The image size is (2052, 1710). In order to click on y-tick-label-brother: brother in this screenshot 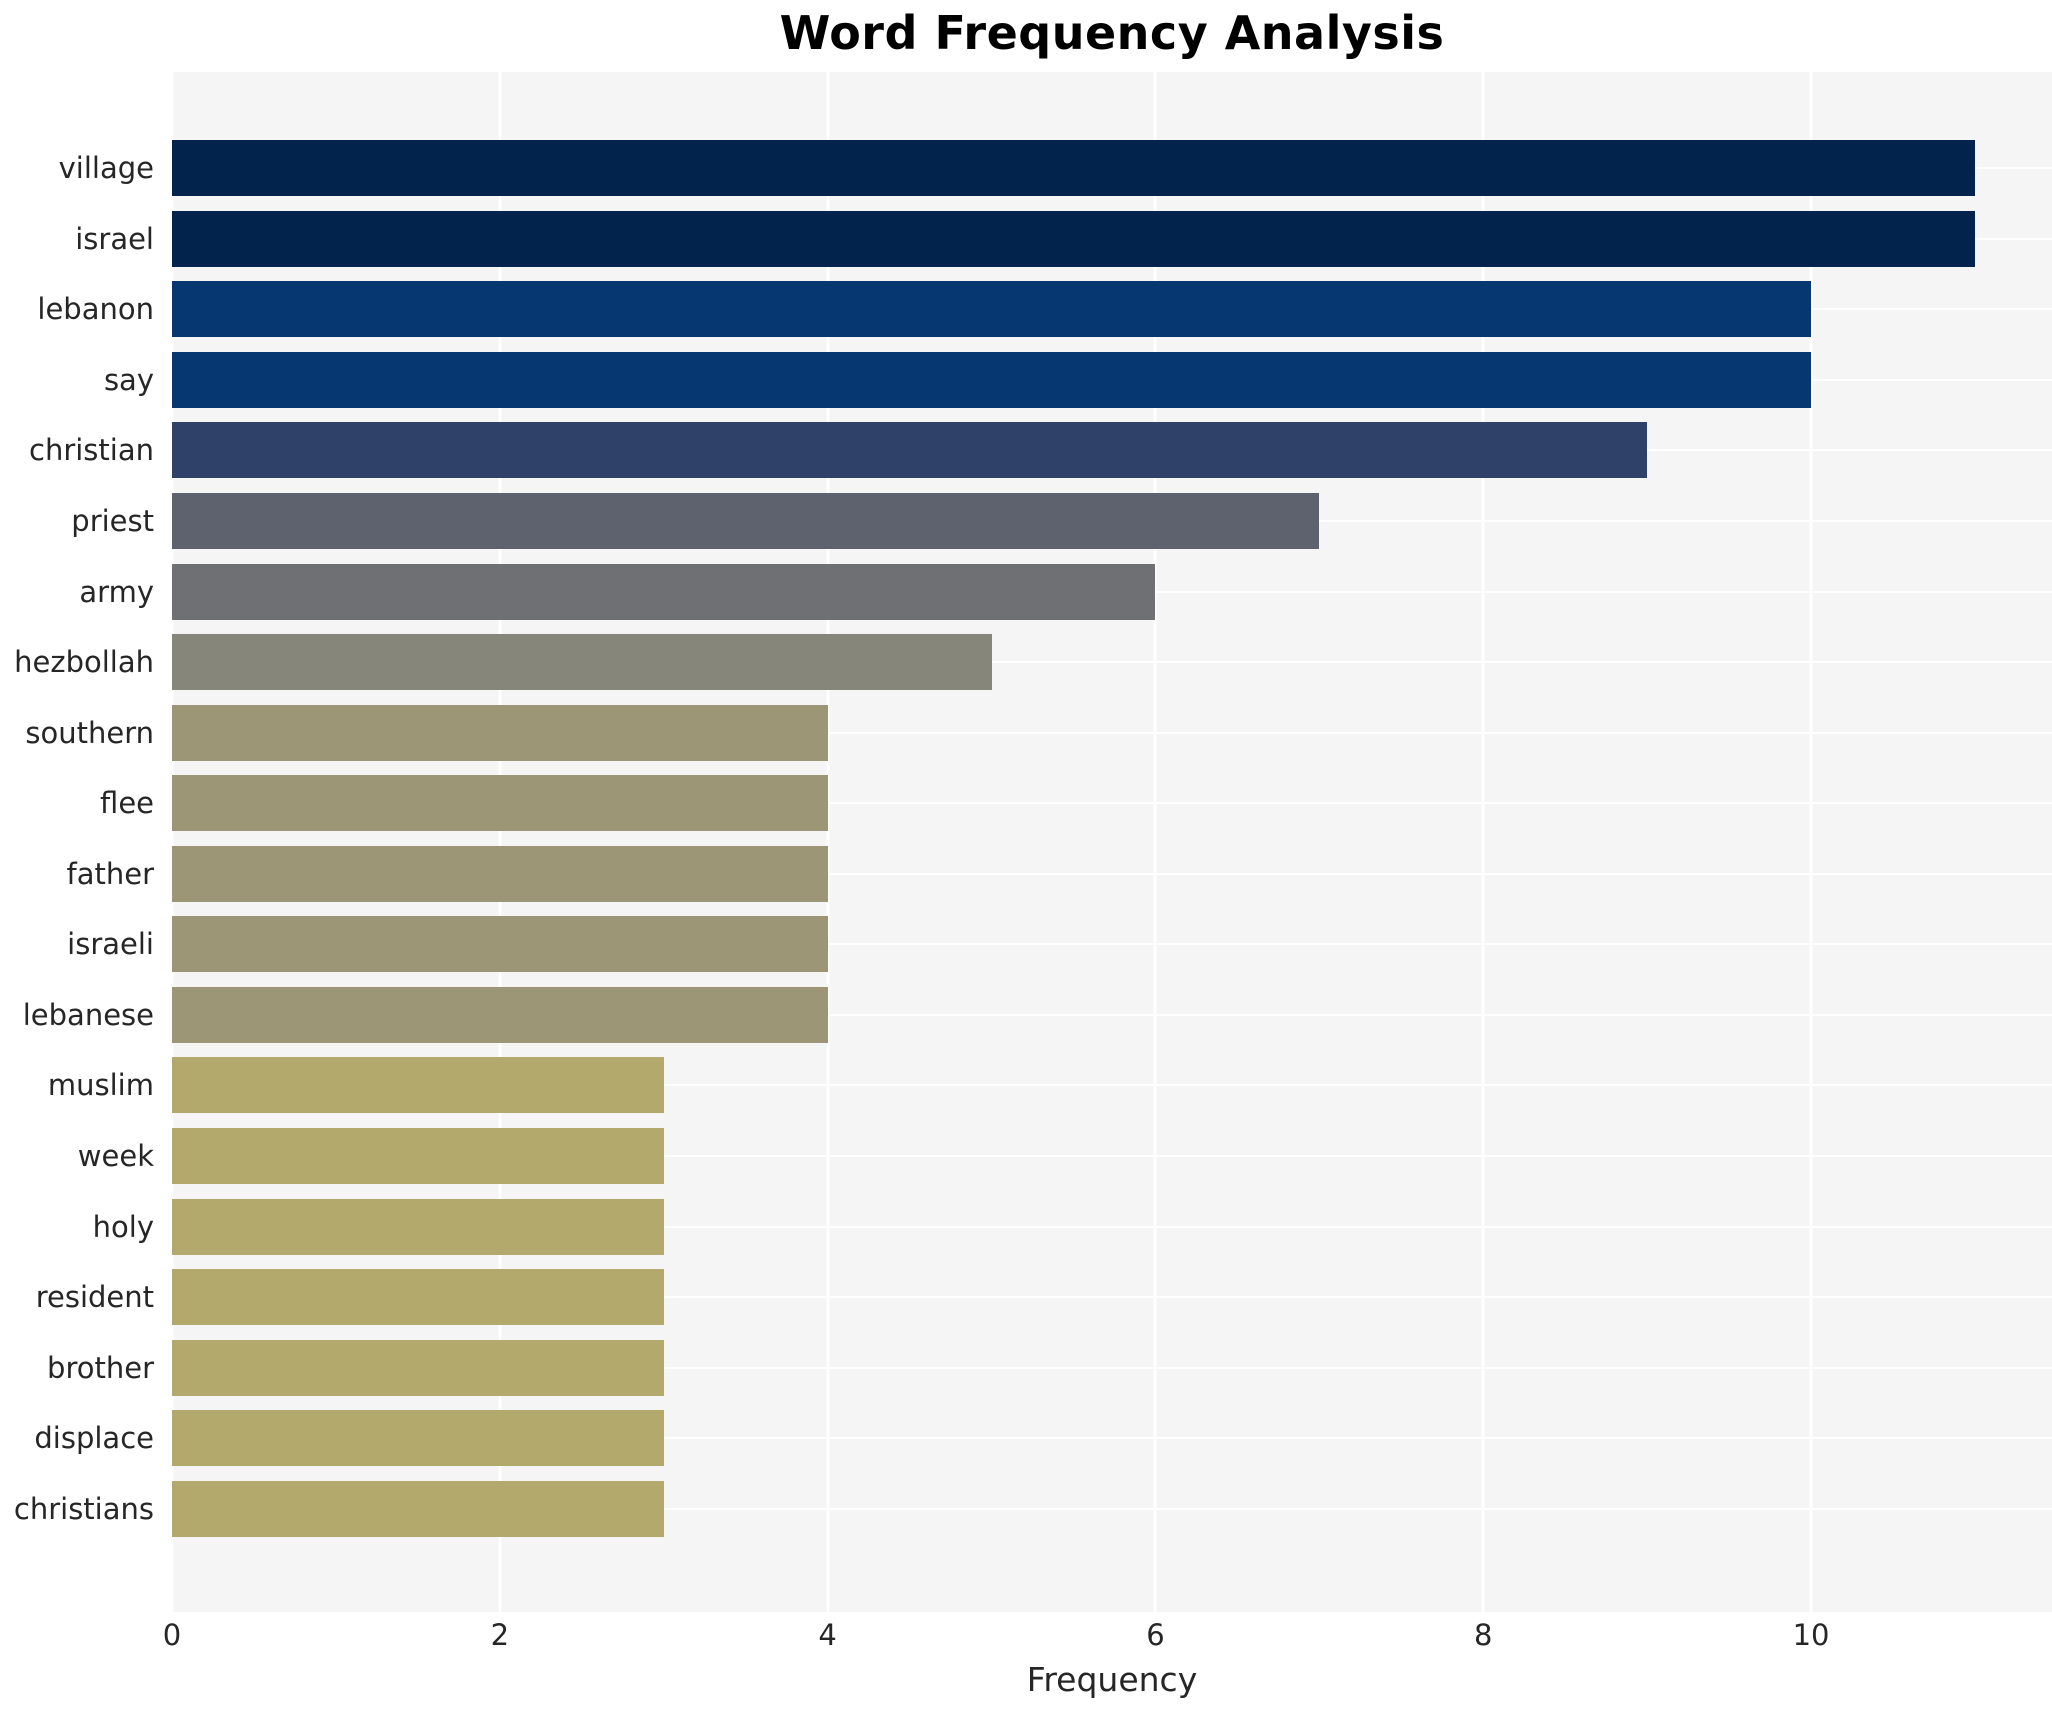, I will do `click(100, 1367)`.